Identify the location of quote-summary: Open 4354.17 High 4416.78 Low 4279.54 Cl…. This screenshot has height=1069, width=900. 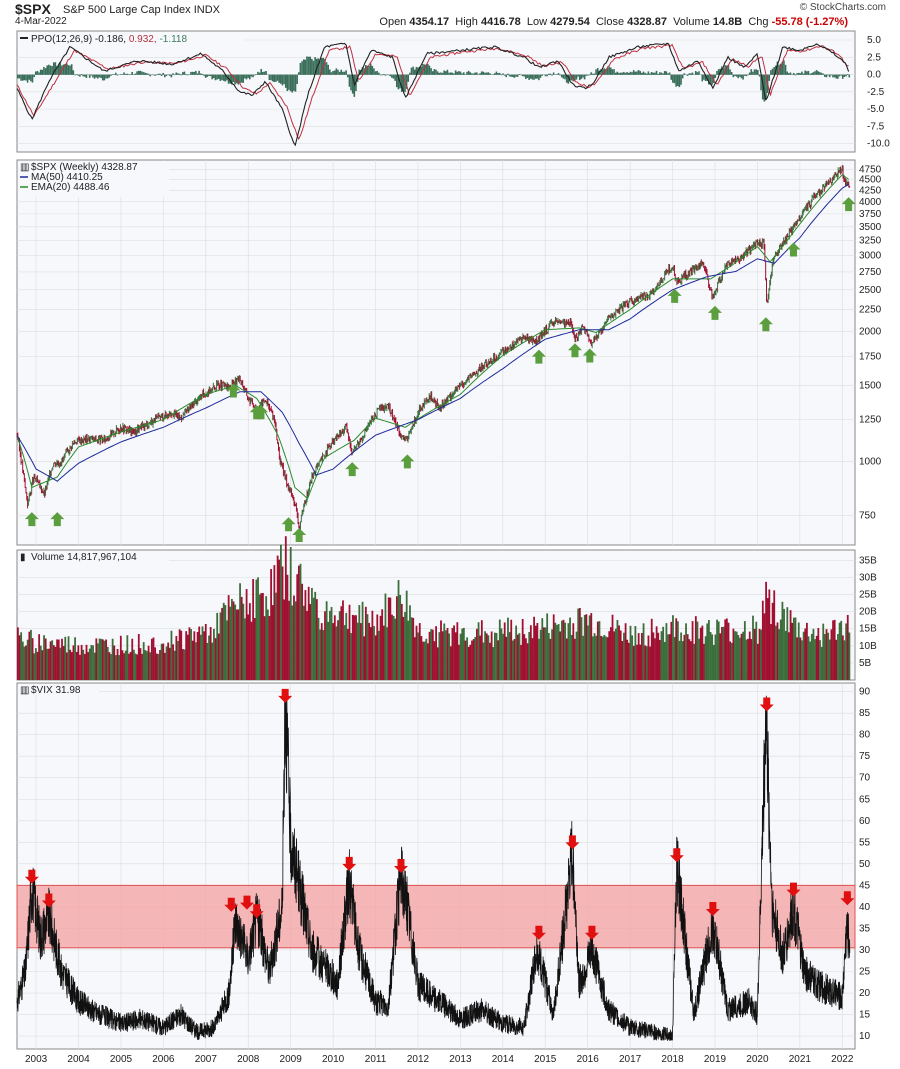
(613, 22).